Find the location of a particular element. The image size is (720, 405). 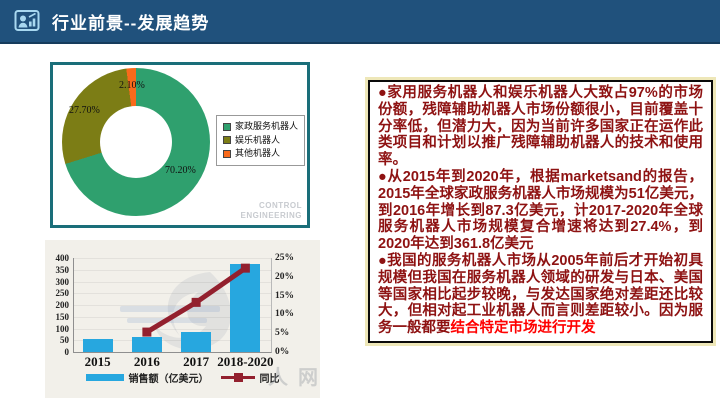

y-axis-right: 0% 5% 10% 15% 20% 25% is located at coordinates (295, 319).